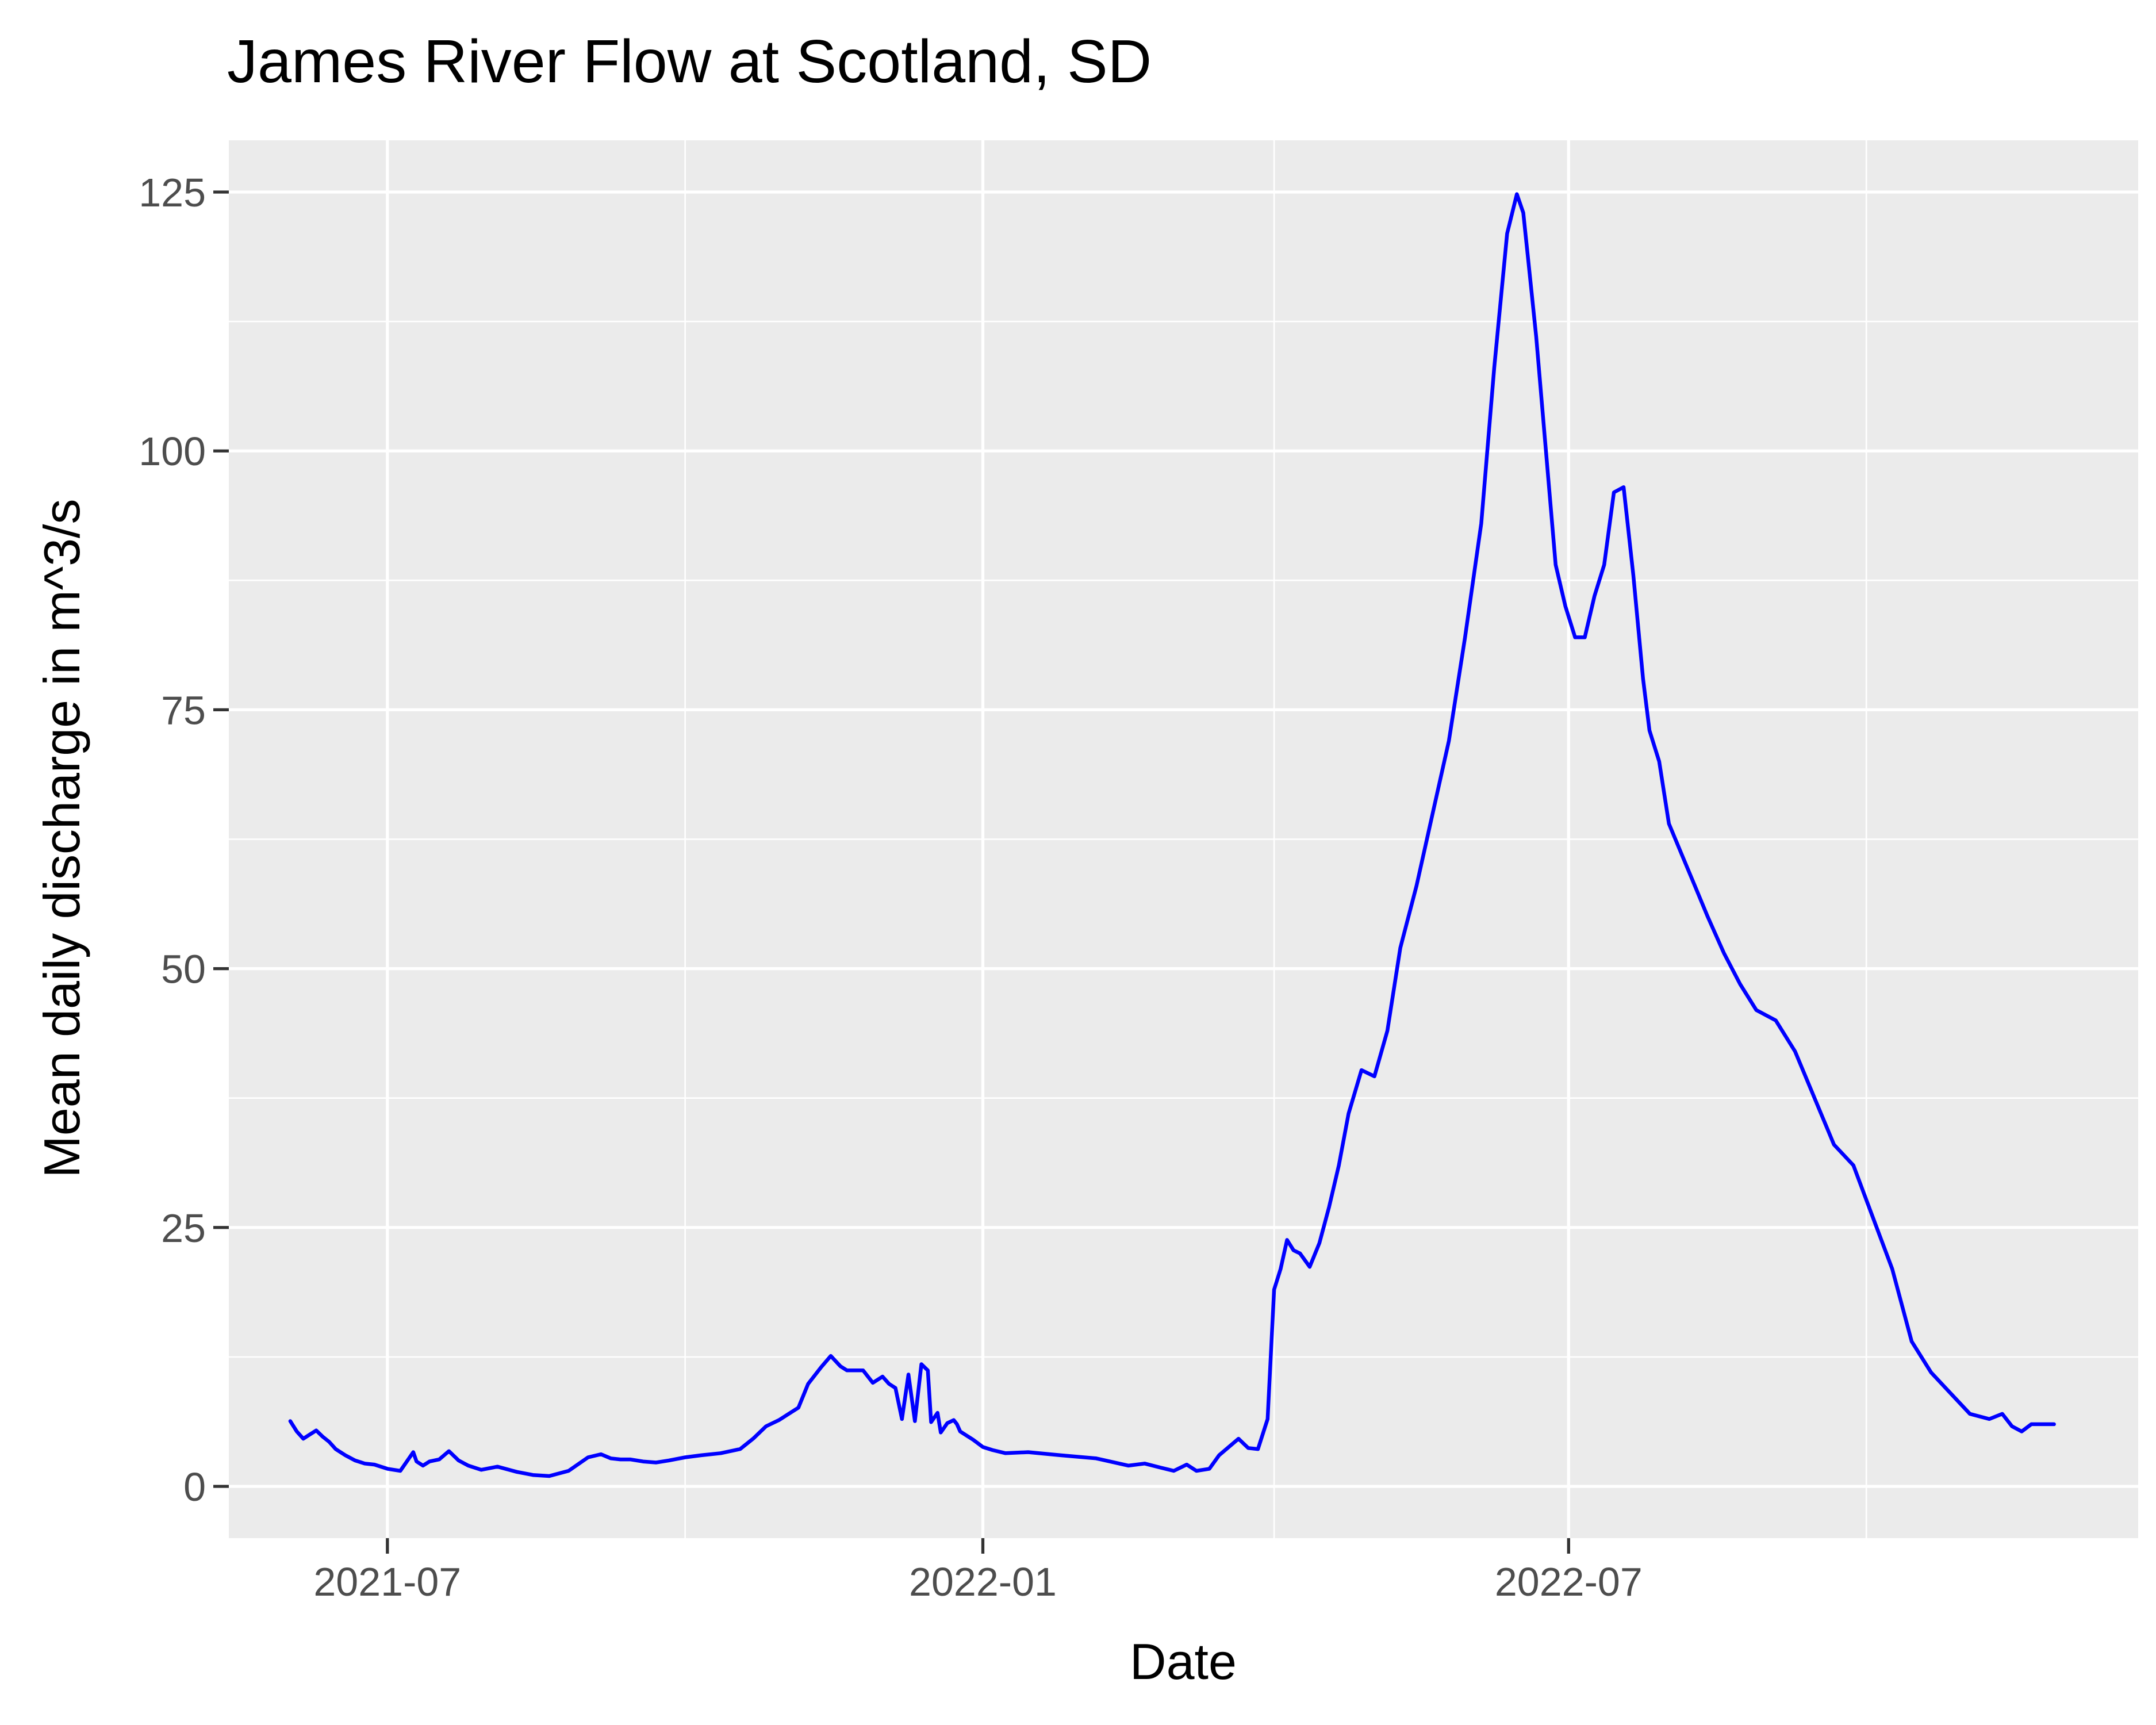 The height and width of the screenshot is (1725, 2156). I want to click on y-tick-label: 50, so click(183, 969).